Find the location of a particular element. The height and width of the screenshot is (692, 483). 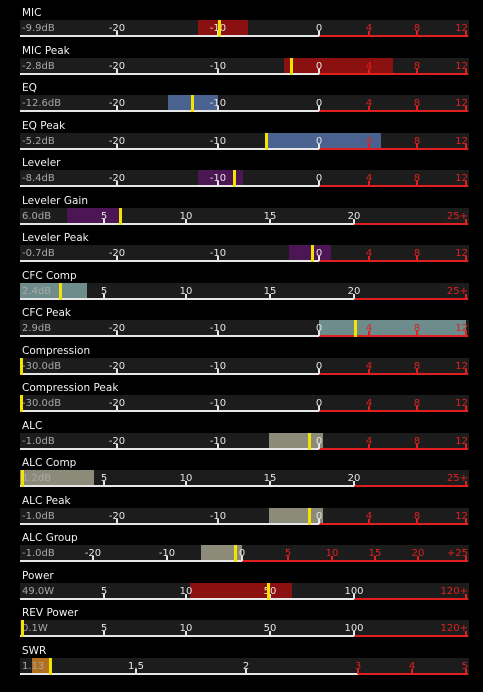

meter-leveler: Leveler -20 -10 0 4 8 12 -8.4dB is located at coordinates (241, 172).